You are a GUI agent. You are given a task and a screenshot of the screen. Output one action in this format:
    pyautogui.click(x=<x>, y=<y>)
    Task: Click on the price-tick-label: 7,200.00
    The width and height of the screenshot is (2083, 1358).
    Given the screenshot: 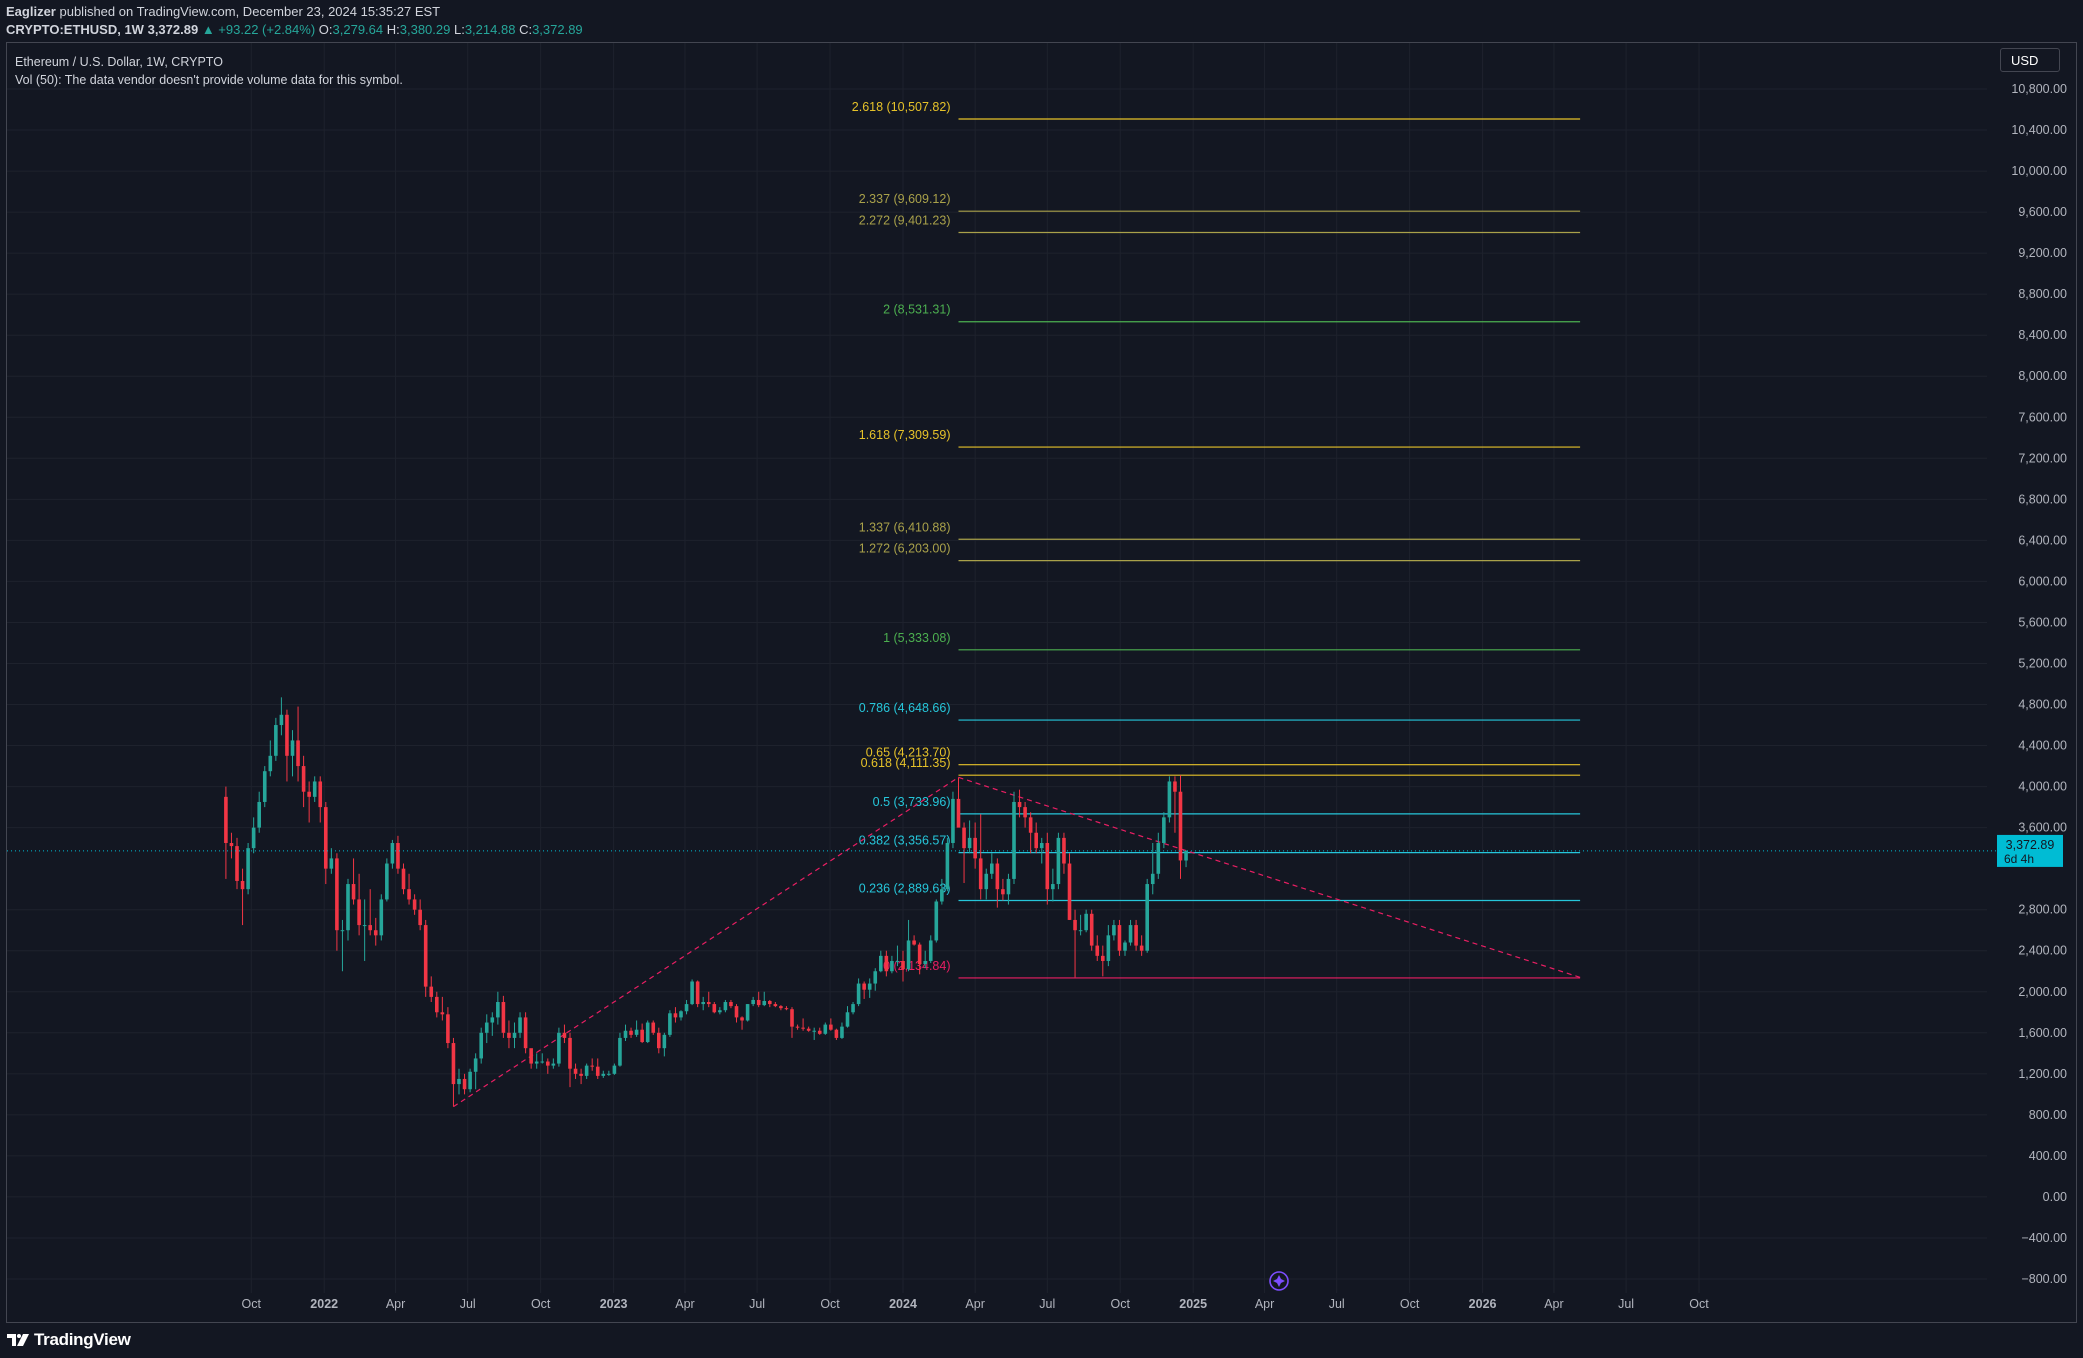 What is the action you would take?
    pyautogui.click(x=2042, y=458)
    